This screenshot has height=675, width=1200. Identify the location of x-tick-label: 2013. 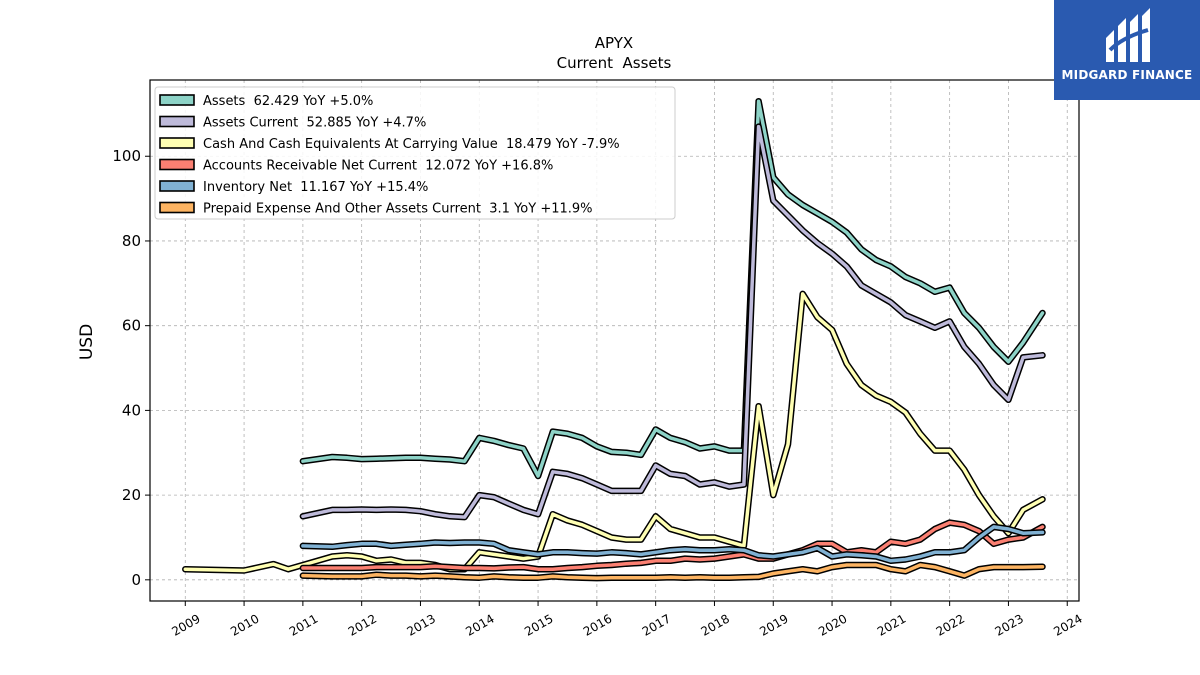
(421, 624).